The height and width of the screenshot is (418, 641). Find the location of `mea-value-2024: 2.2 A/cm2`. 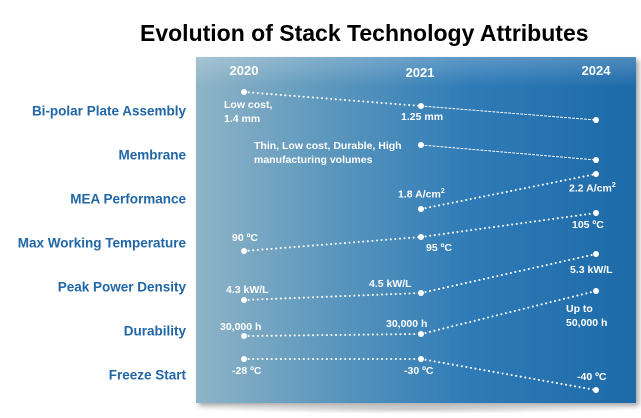

mea-value-2024: 2.2 A/cm2 is located at coordinates (592, 187).